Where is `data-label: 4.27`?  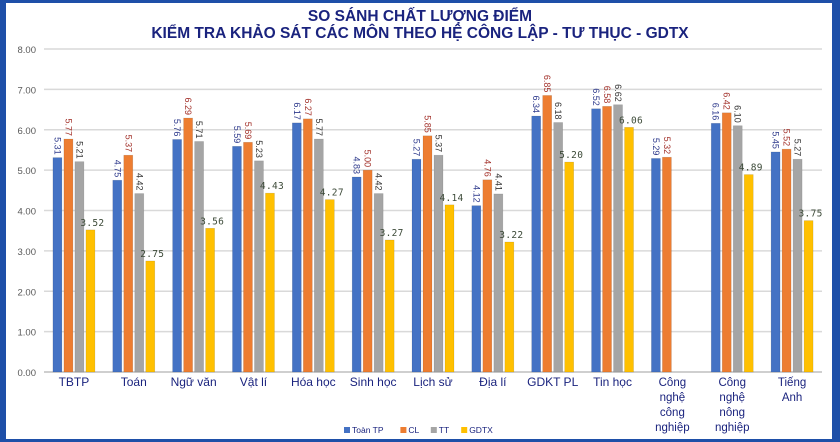 data-label: 4.27 is located at coordinates (332, 193).